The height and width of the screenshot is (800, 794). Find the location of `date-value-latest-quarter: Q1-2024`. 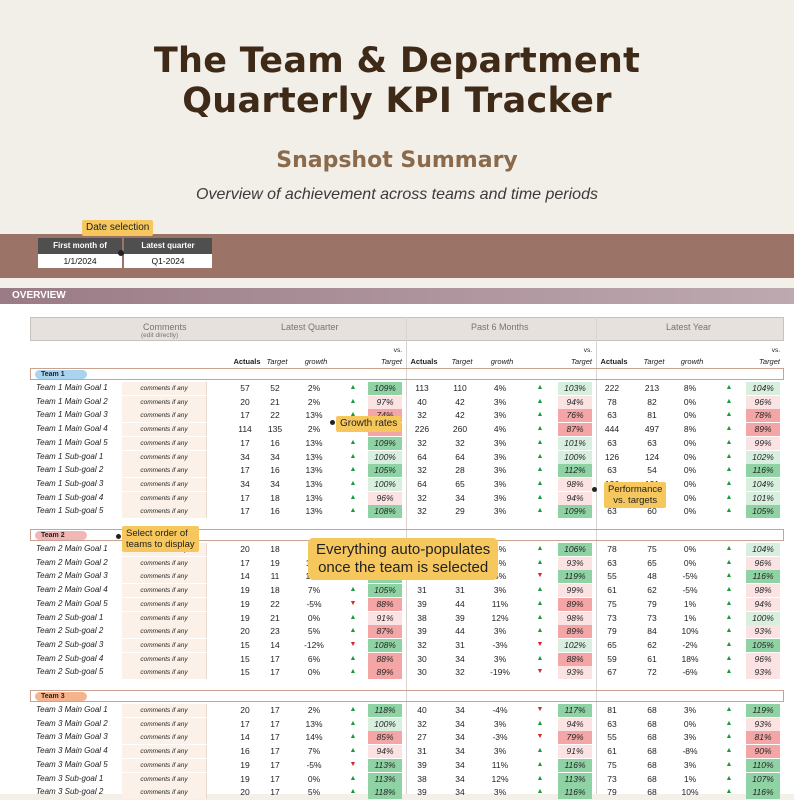

date-value-latest-quarter: Q1-2024 is located at coordinates (168, 261).